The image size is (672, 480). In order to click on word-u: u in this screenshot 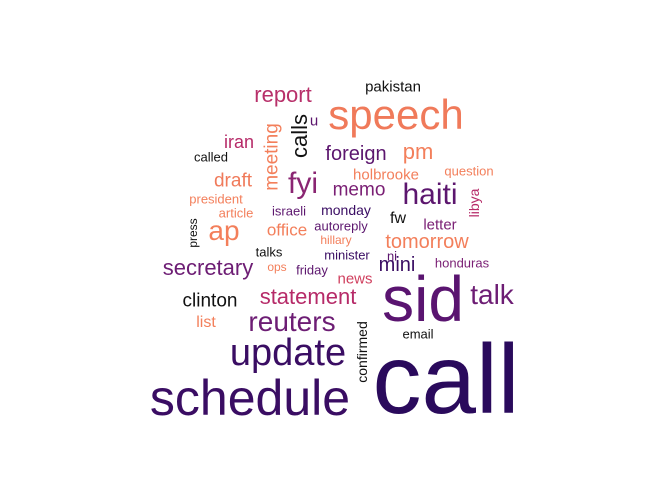, I will do `click(314, 121)`.